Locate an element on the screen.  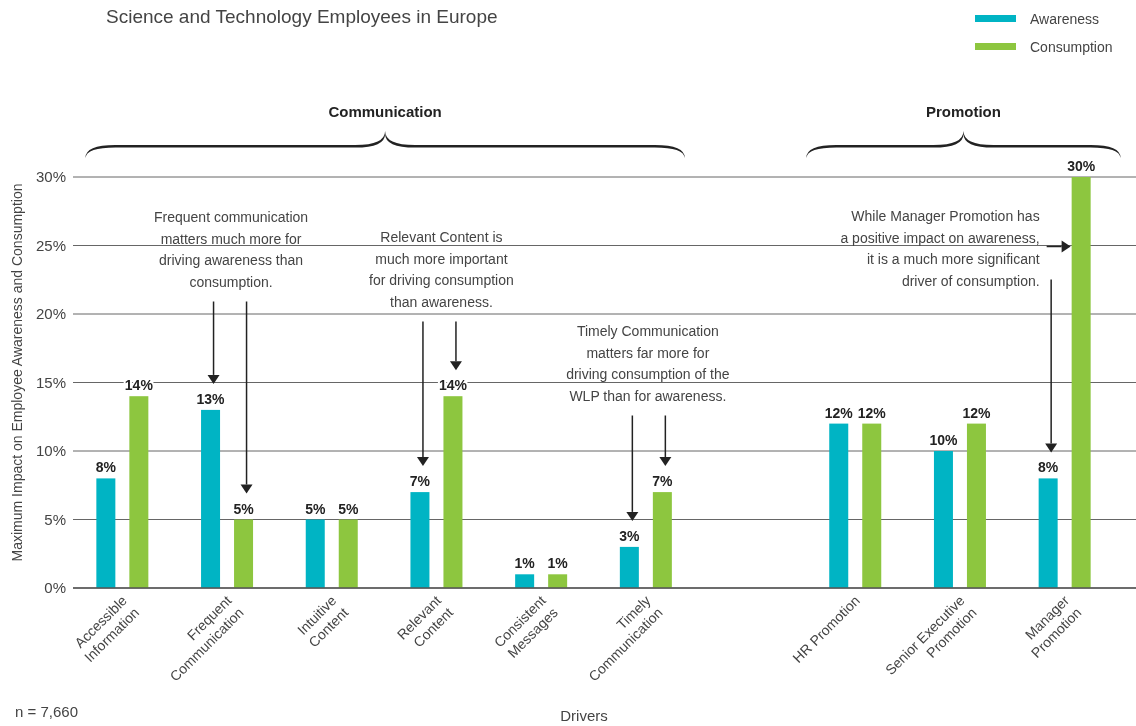
annotation: Timely Communication matters far more for driving consumption of the WLP than for awareness. is located at coordinates (648, 363).